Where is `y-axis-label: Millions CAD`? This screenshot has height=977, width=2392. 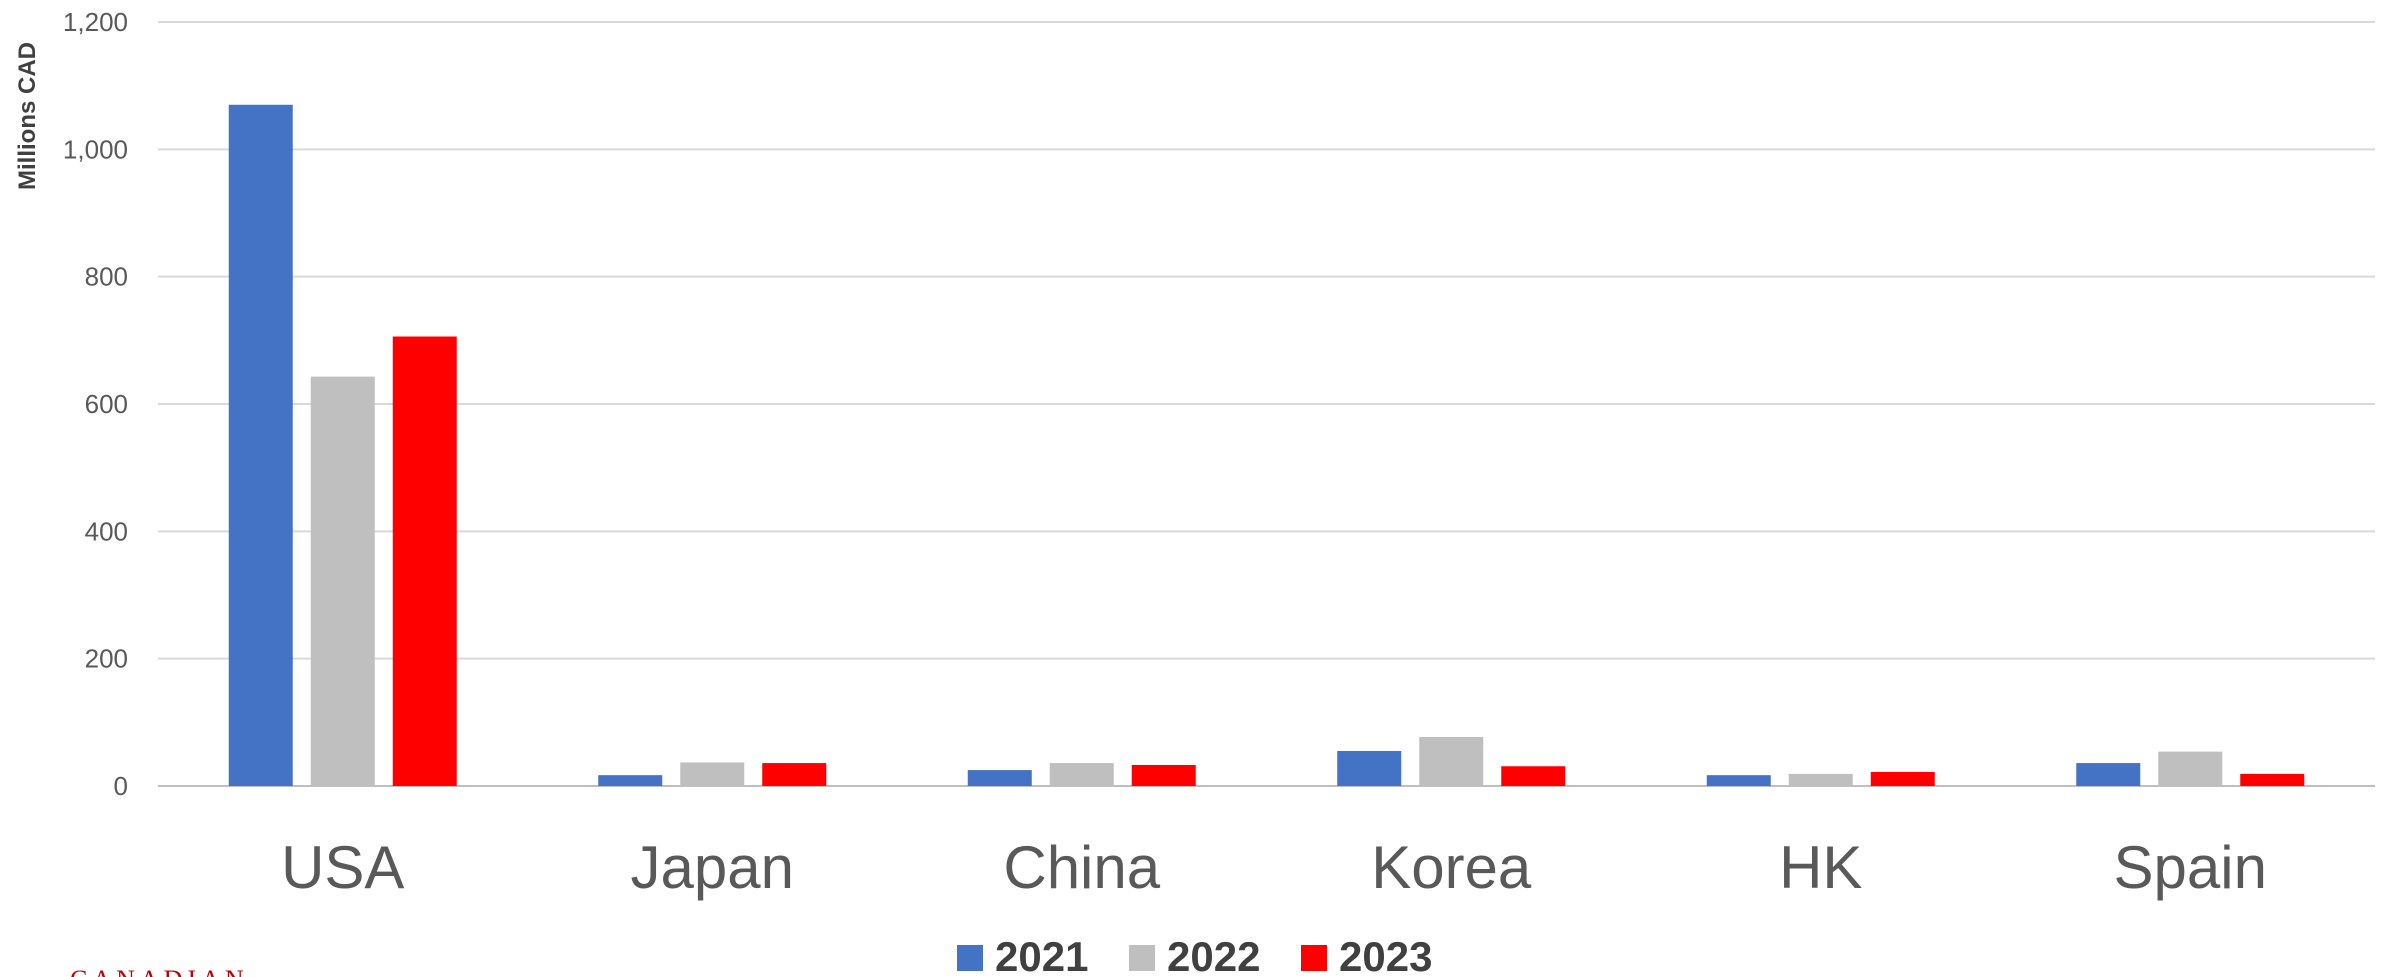
y-axis-label: Millions CAD is located at coordinates (27, 116).